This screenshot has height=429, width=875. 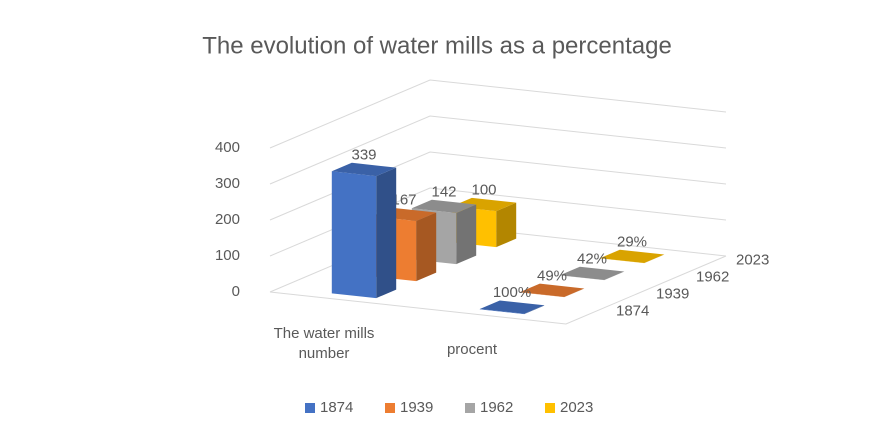 What do you see at coordinates (324, 343) in the screenshot?
I see `x-tick-label: The water mills number` at bounding box center [324, 343].